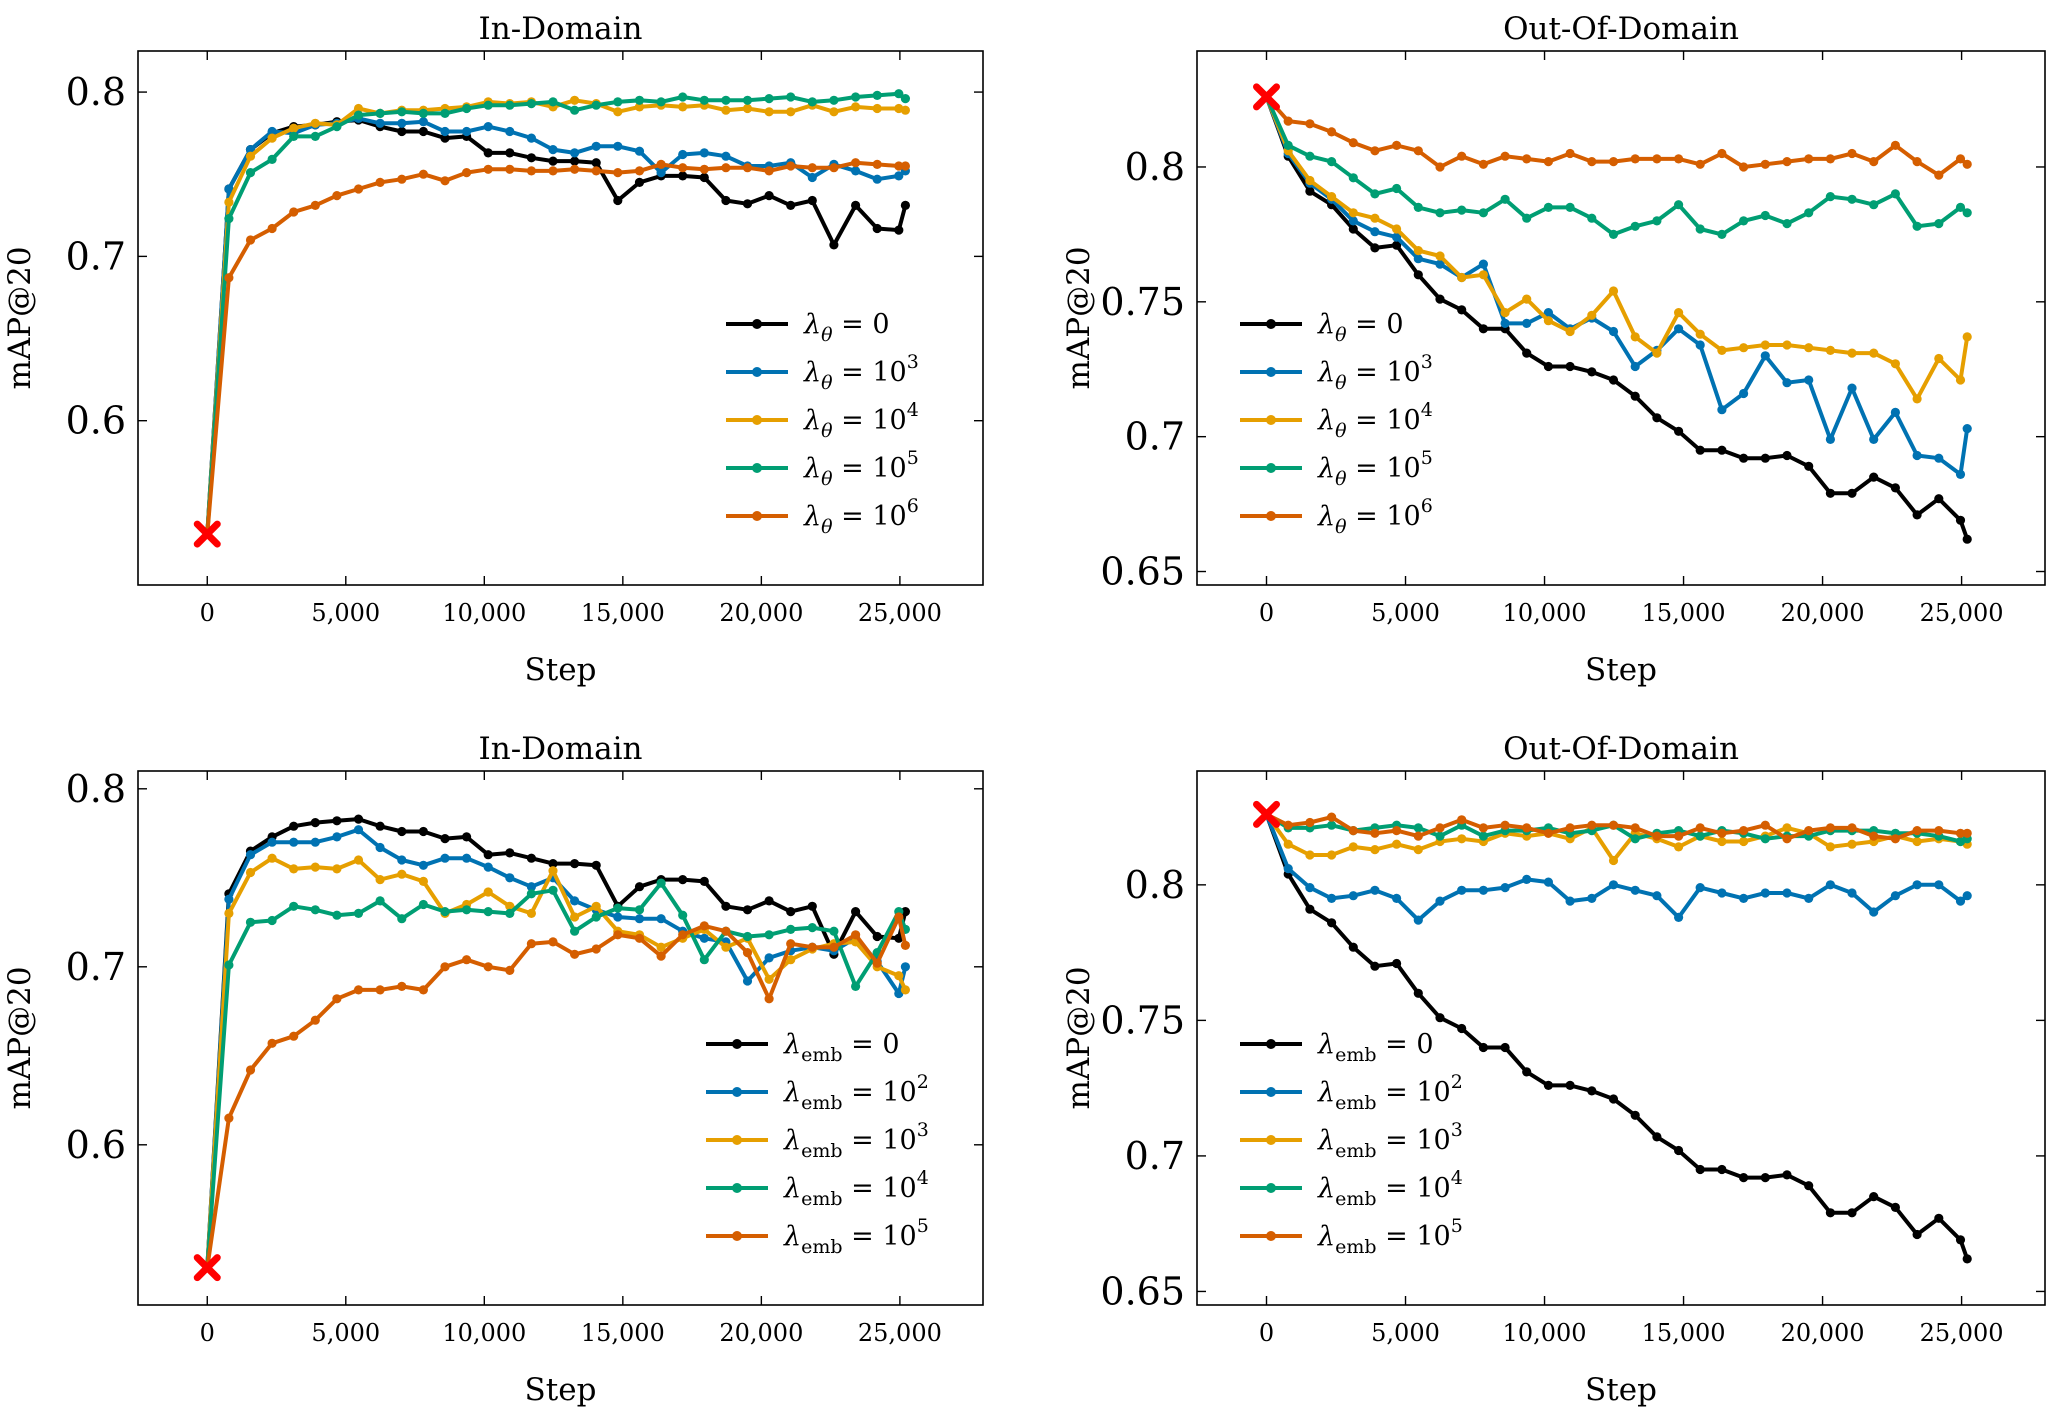 This screenshot has width=2059, height=1415. Describe the element at coordinates (1621, 29) in the screenshot. I see `chart-title: Out-Of-Domain` at that location.